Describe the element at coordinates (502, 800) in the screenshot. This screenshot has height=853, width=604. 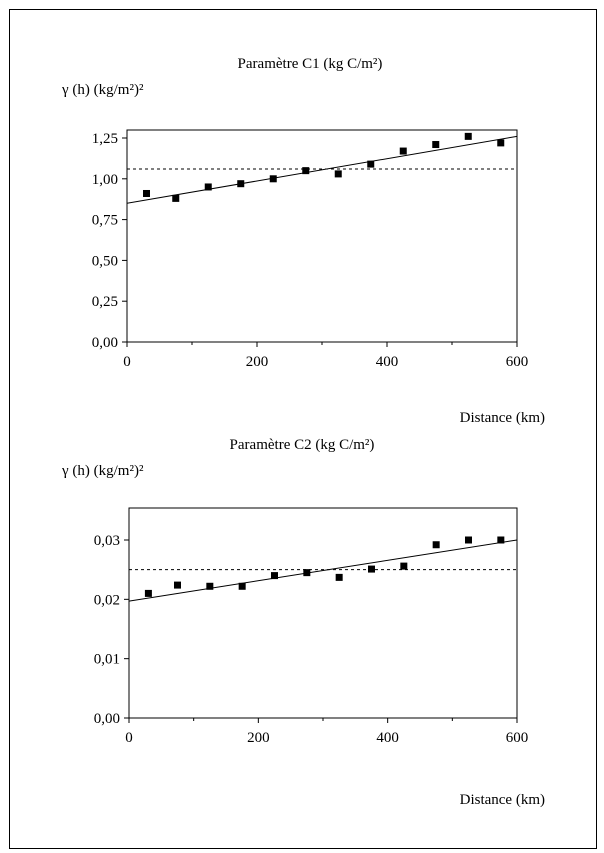
I see `chart-c2-xlabel: Distance (km)` at that location.